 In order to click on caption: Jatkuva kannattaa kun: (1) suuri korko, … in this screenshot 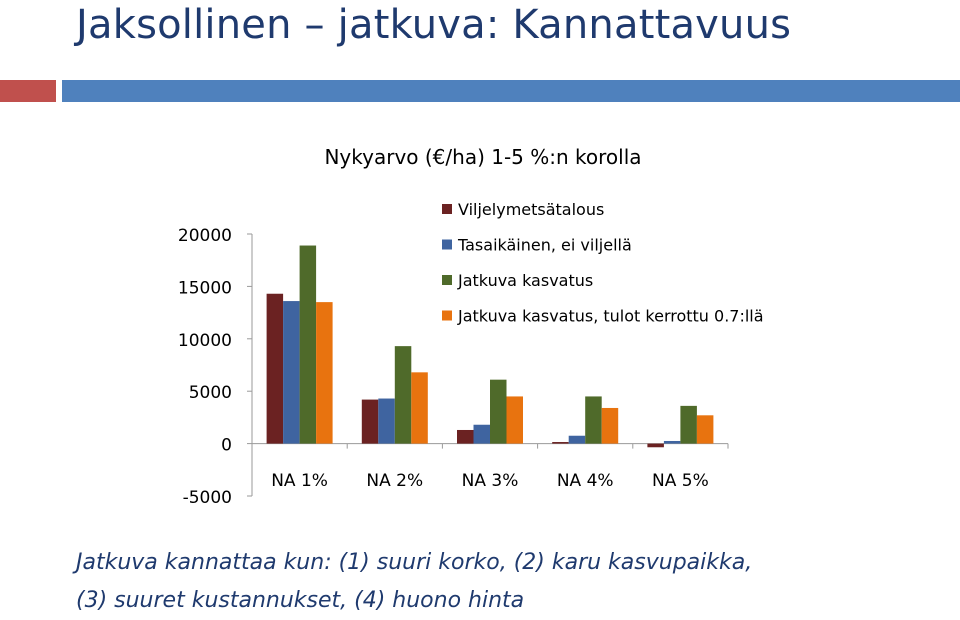, I will do `click(414, 582)`.